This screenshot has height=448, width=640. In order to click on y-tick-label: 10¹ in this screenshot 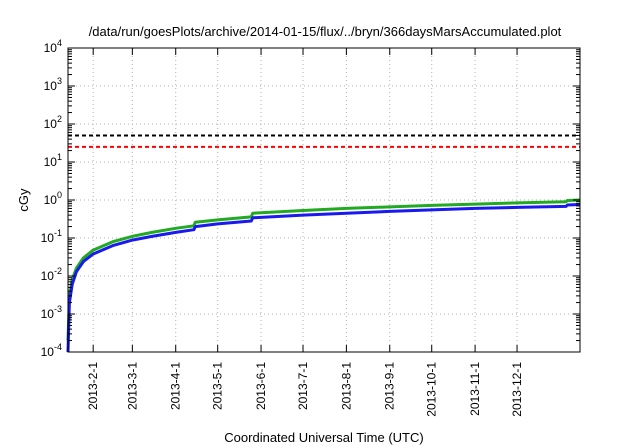, I will do `click(53, 160)`.